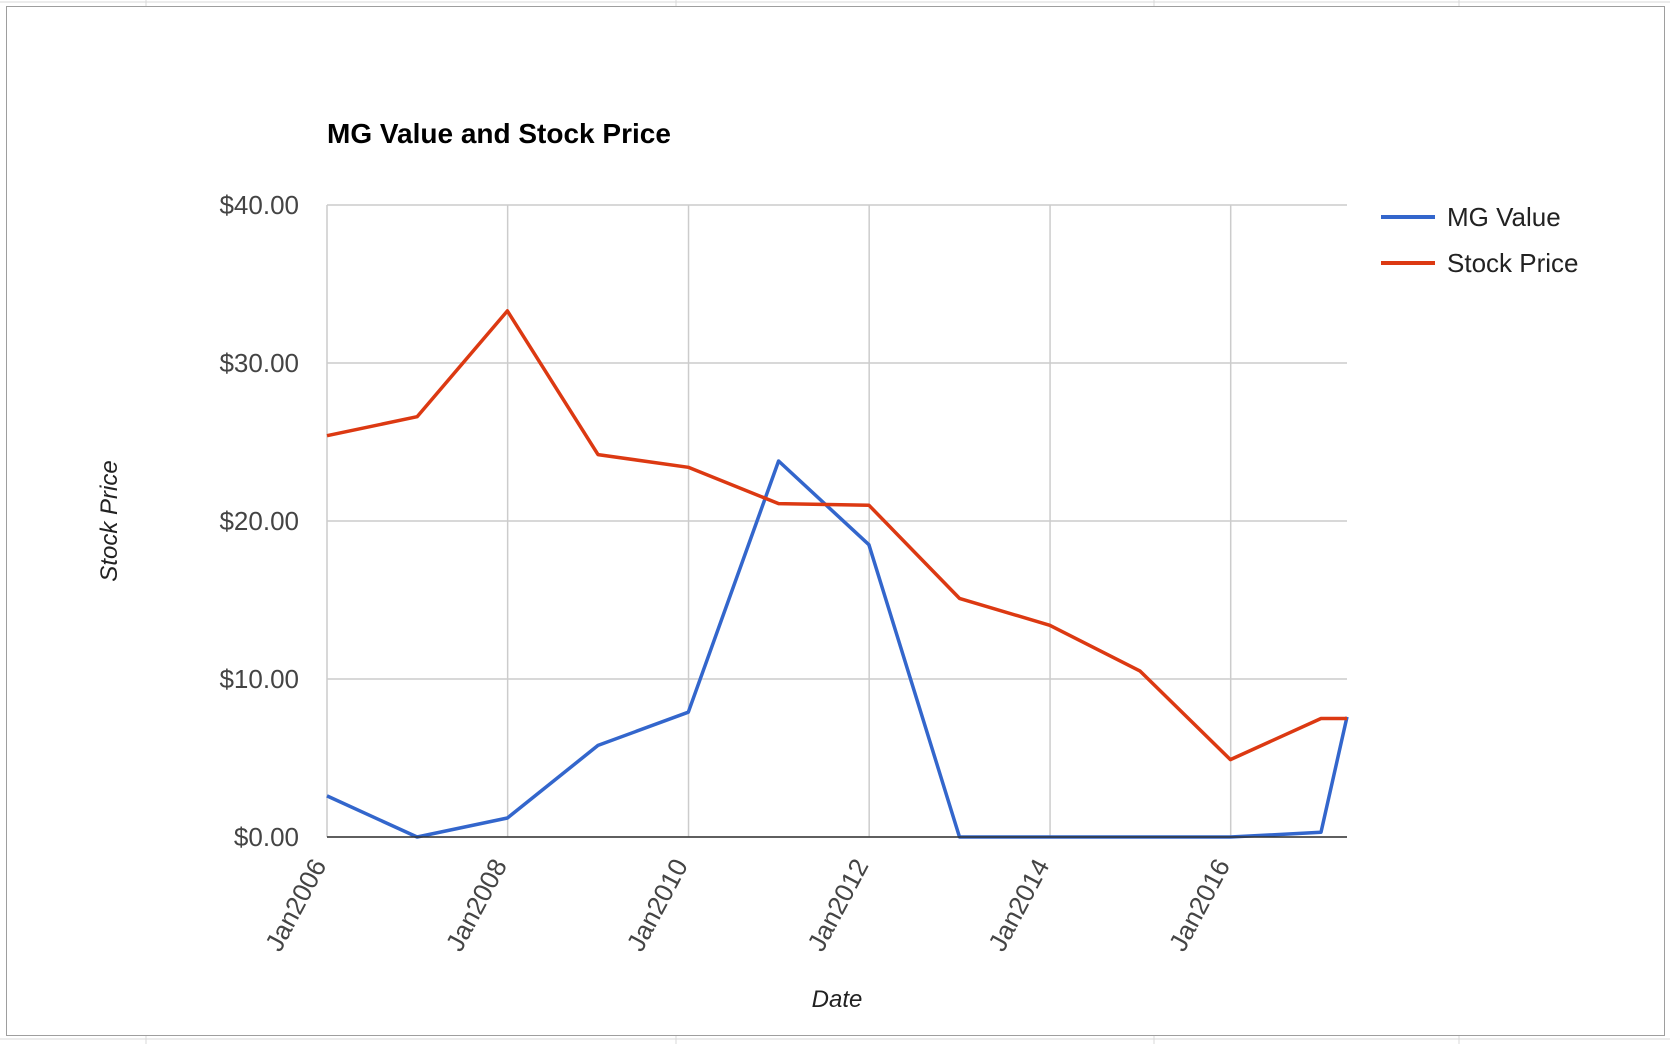 The image size is (1670, 1044). What do you see at coordinates (476, 905) in the screenshot?
I see `x-tick-label: Jan2008` at bounding box center [476, 905].